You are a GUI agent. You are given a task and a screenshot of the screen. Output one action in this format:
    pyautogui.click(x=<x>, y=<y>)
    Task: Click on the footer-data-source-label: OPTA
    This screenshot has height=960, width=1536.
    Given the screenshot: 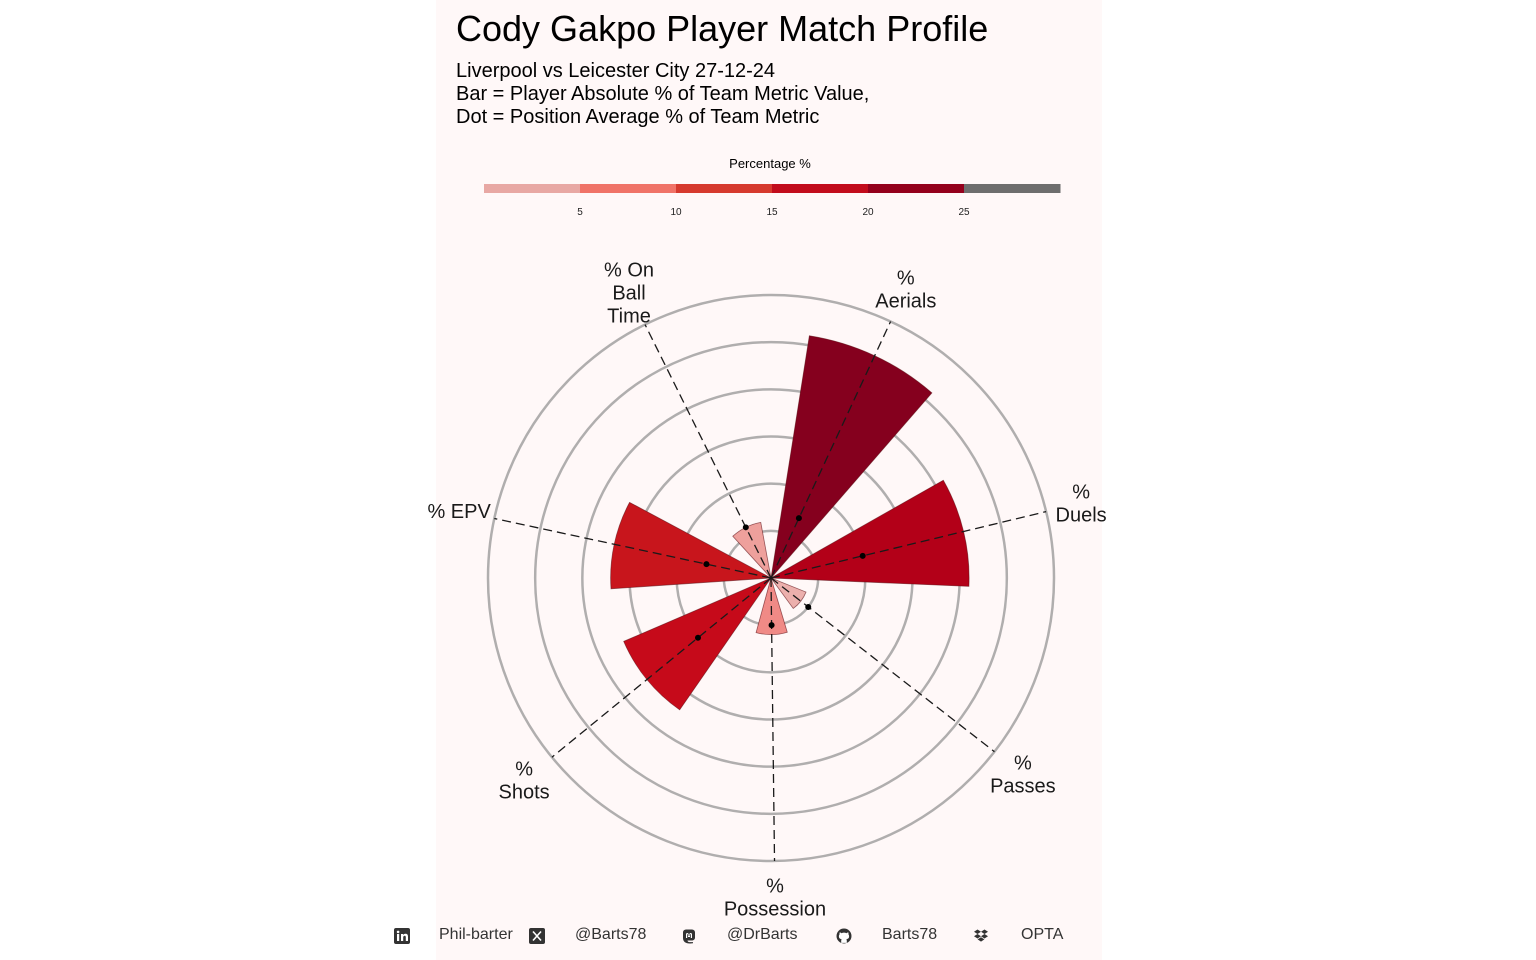 What is the action you would take?
    pyautogui.click(x=1042, y=934)
    